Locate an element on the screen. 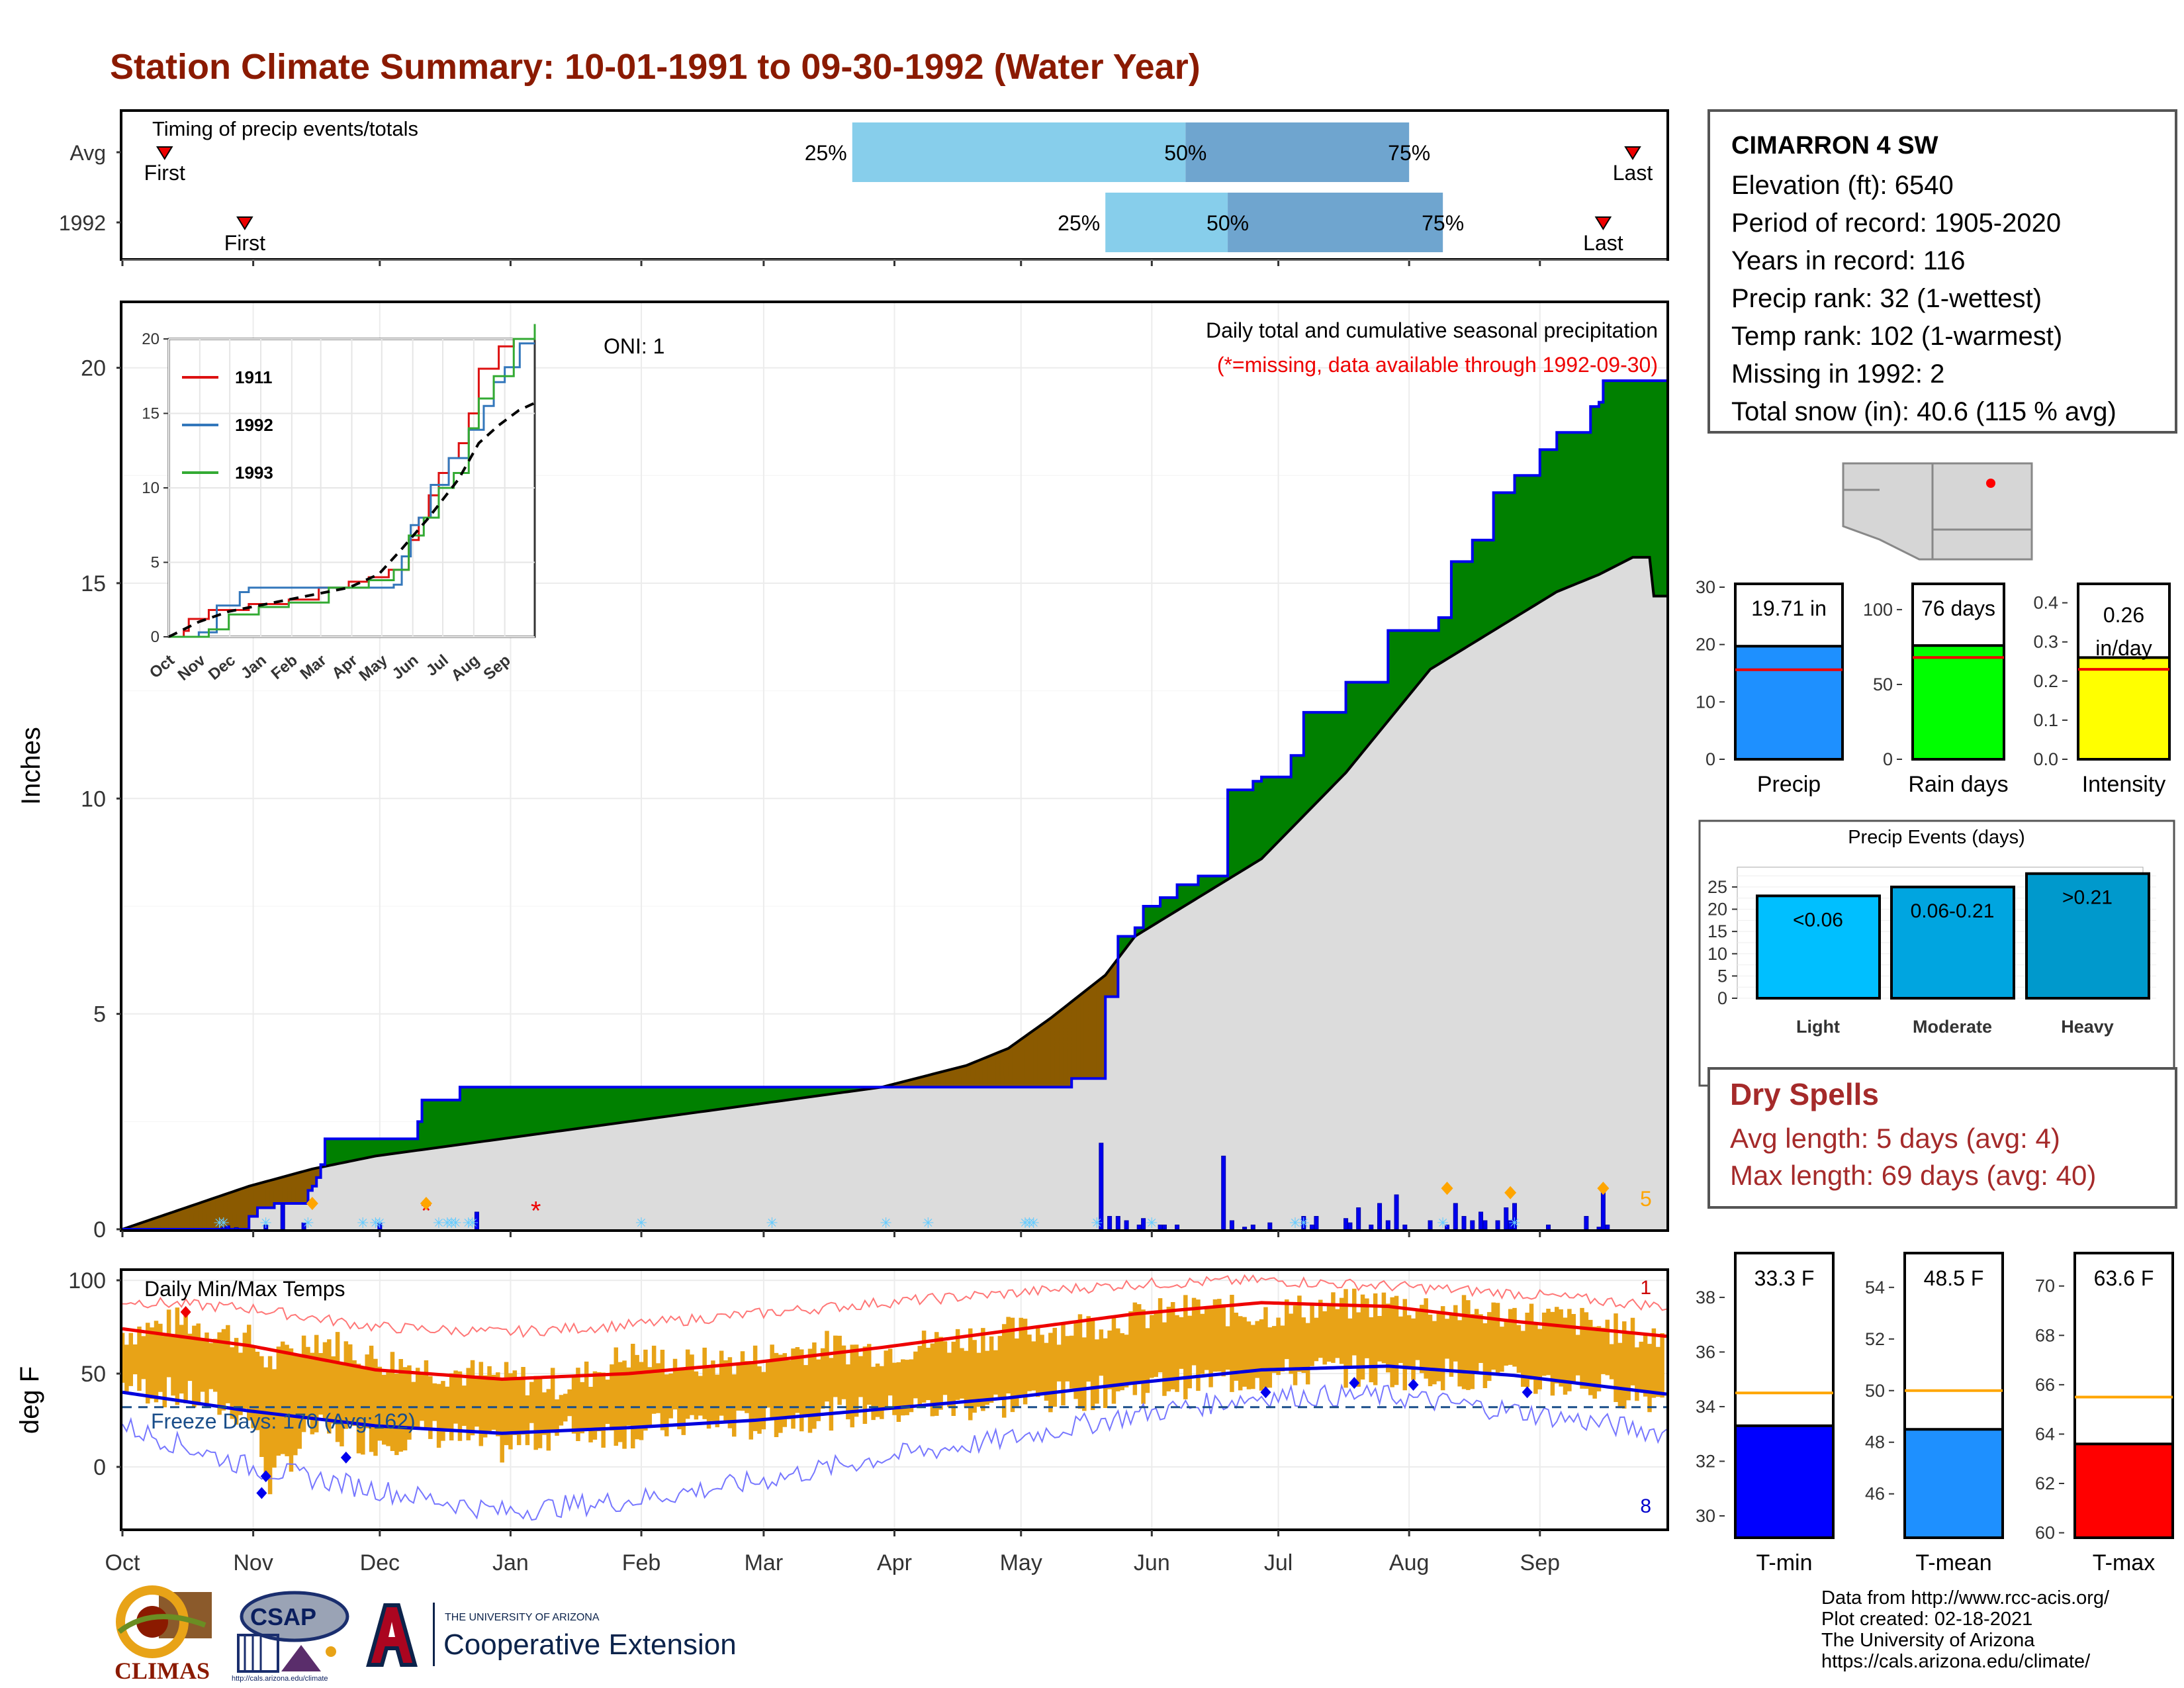 The image size is (2184, 1688). station-elevation: Elevation (ft): 6540 is located at coordinates (1843, 185).